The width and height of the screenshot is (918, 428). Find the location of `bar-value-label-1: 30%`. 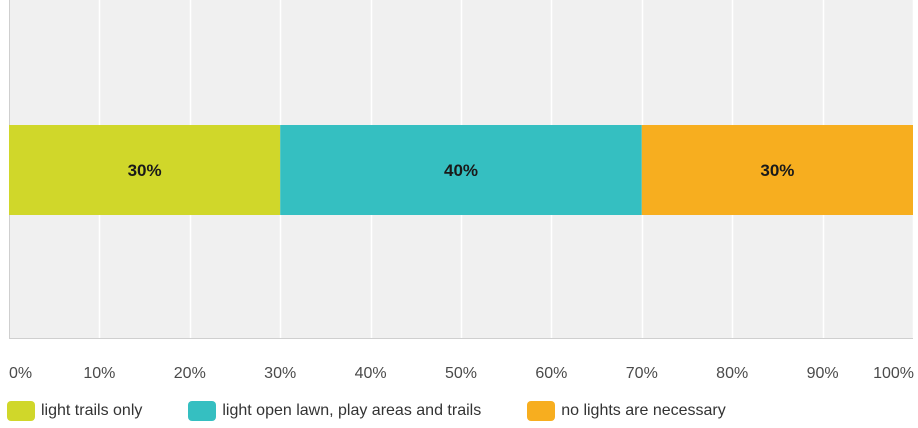

bar-value-label-1: 30% is located at coordinates (145, 170).